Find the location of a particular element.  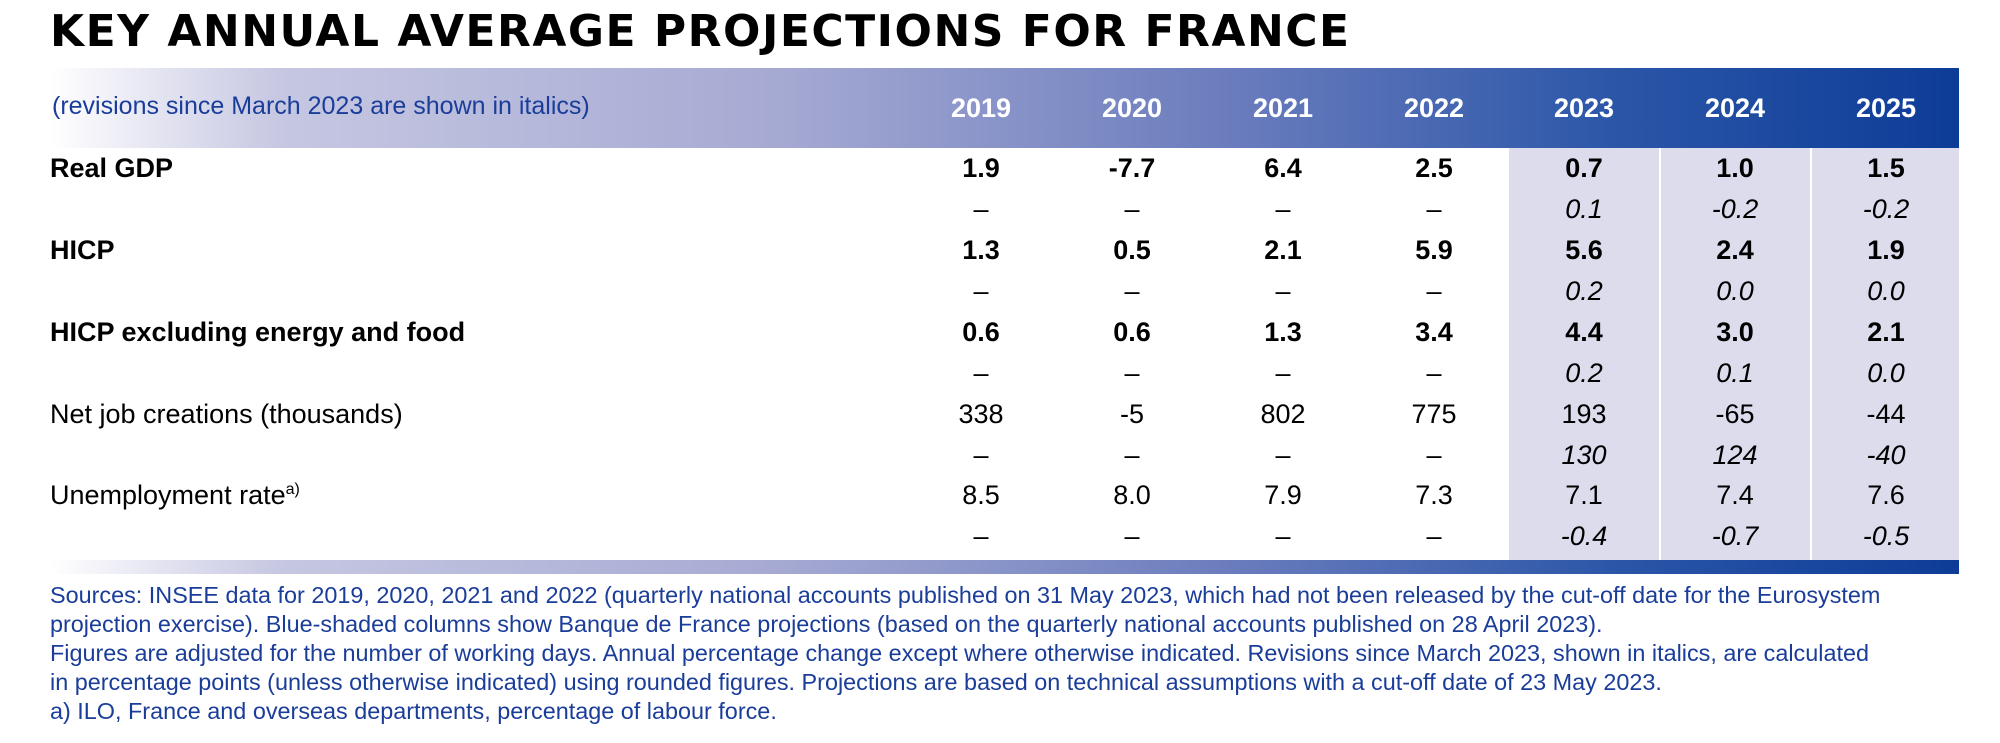

revision-unemployment-2021: – is located at coordinates (1283, 536).